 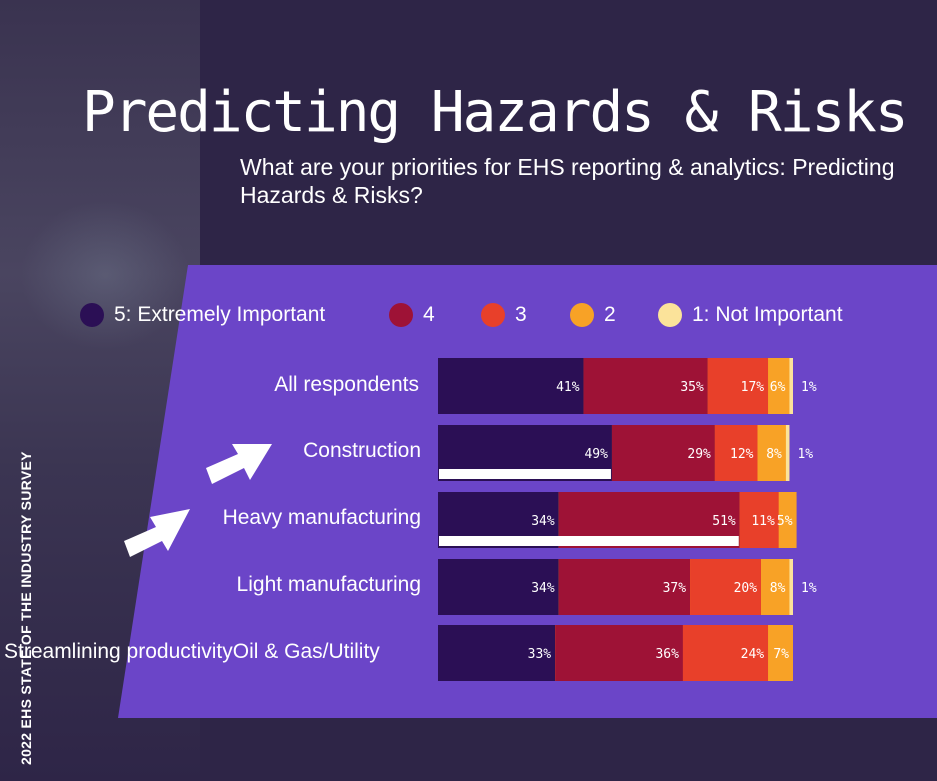 What do you see at coordinates (742, 454) in the screenshot?
I see `segment-label: 12%` at bounding box center [742, 454].